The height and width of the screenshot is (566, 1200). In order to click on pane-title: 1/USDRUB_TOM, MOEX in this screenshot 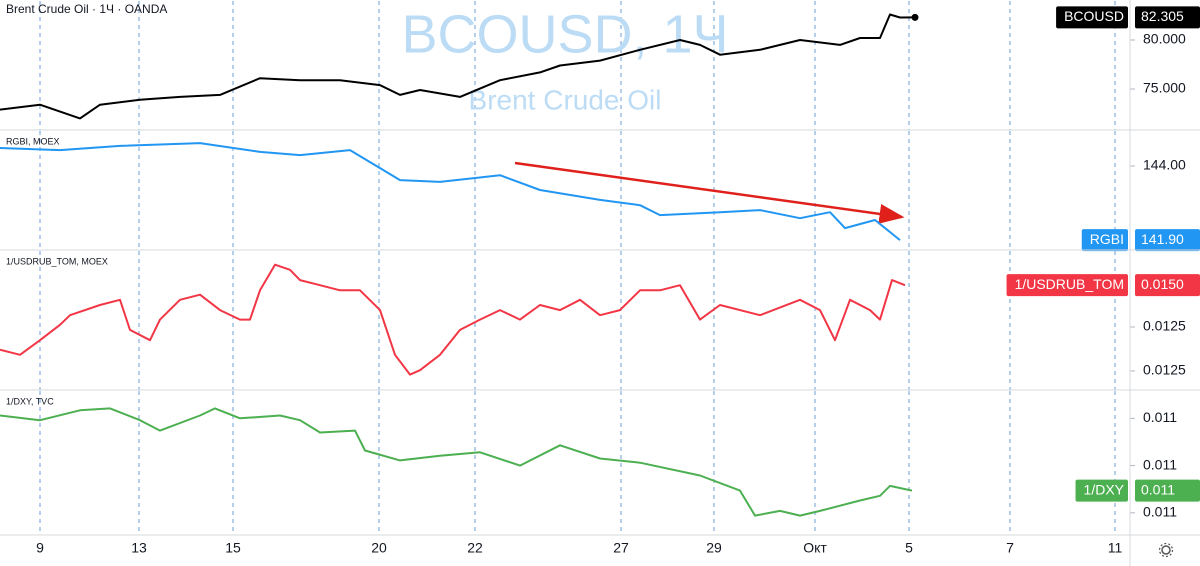, I will do `click(57, 261)`.